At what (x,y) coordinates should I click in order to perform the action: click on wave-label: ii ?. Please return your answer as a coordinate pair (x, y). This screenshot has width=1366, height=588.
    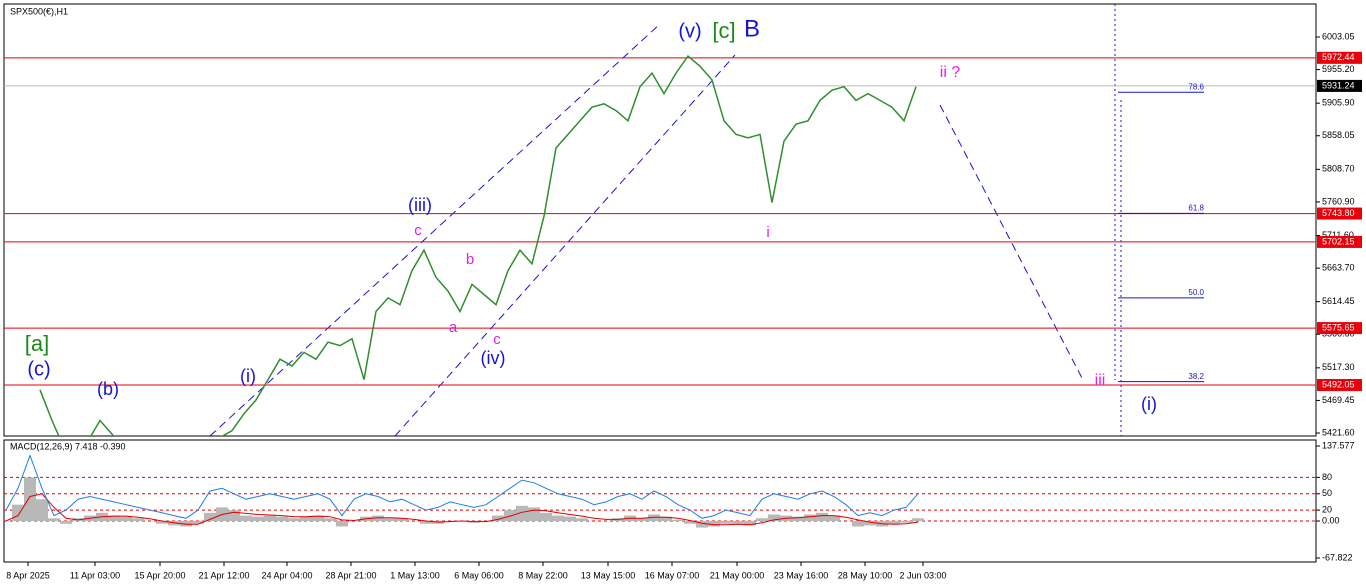
    Looking at the image, I should click on (950, 72).